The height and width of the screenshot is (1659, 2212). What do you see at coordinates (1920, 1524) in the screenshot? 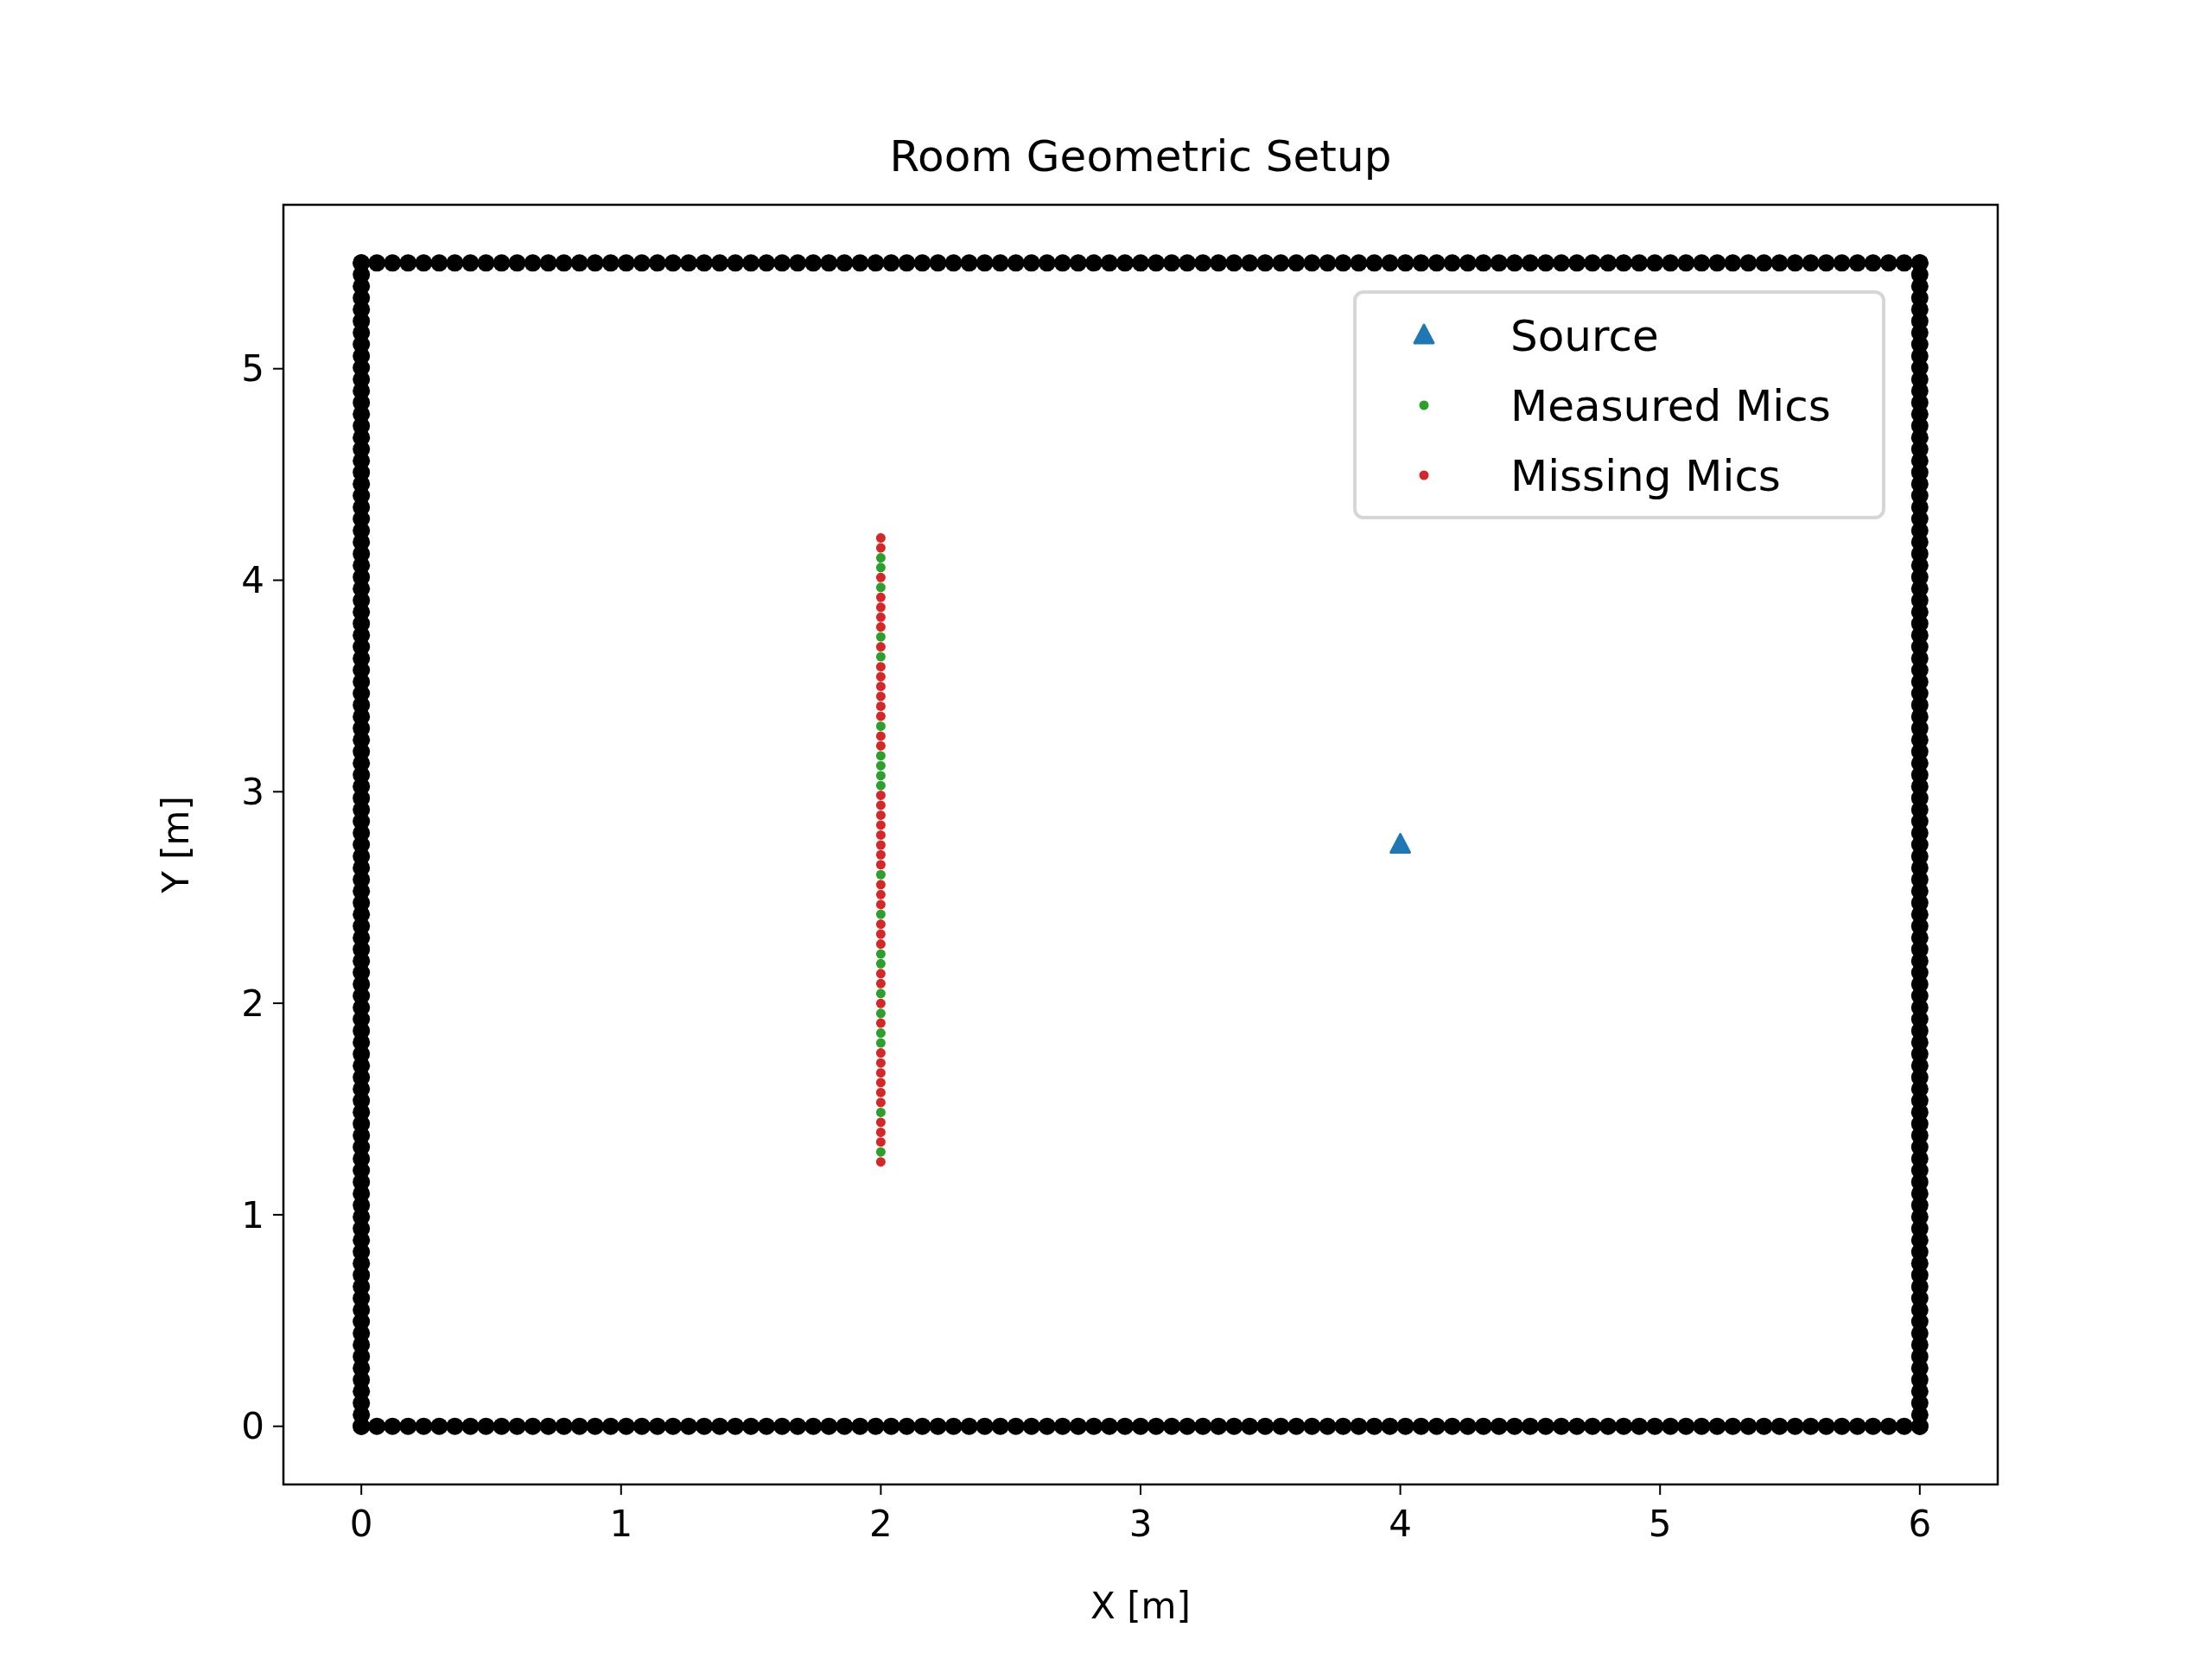
I see `x-tick-label: 6` at bounding box center [1920, 1524].